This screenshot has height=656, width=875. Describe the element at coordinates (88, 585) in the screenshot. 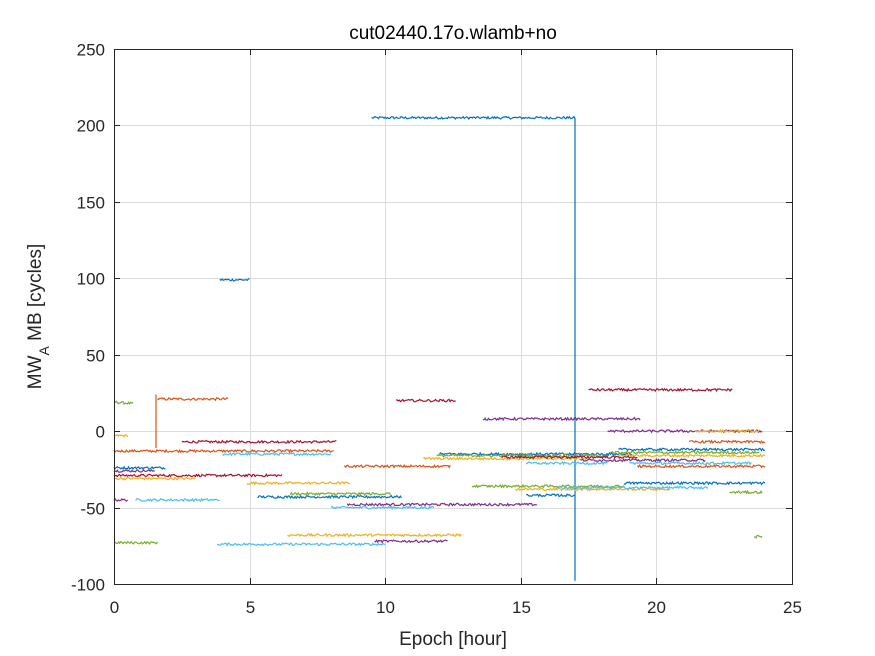

I see `y-tick-label: -100` at that location.